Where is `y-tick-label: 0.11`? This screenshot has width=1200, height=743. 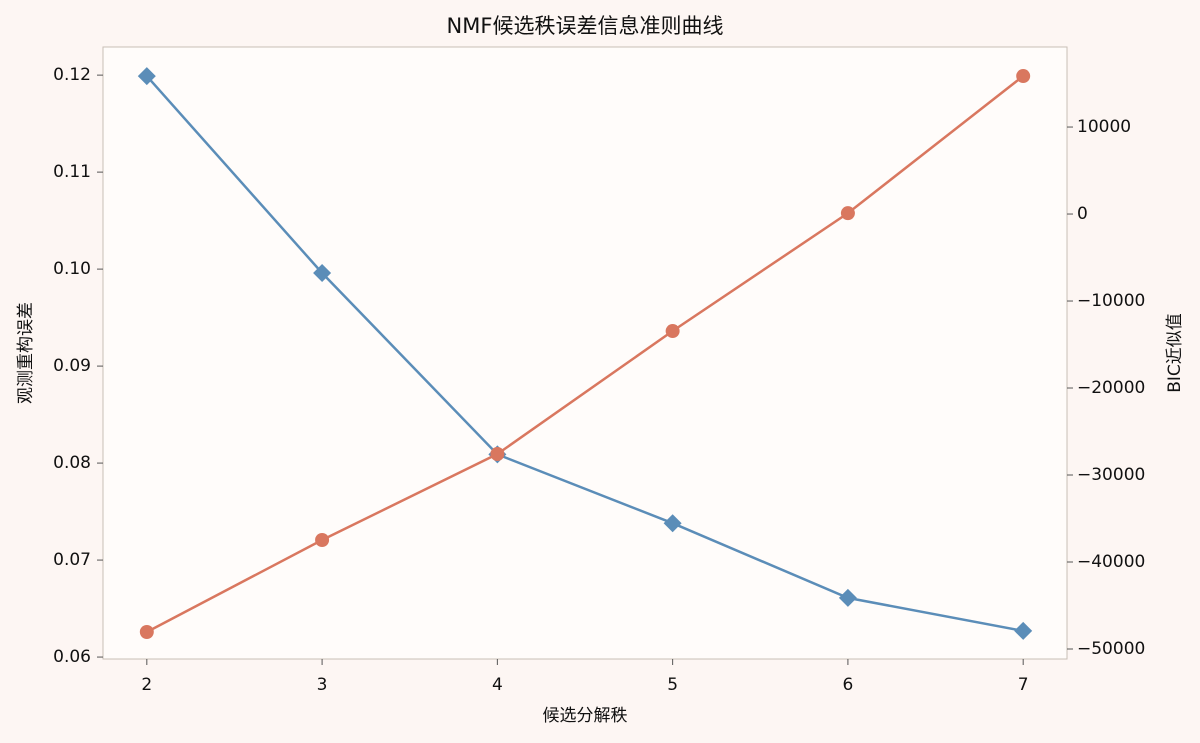
y-tick-label: 0.11 is located at coordinates (72, 172).